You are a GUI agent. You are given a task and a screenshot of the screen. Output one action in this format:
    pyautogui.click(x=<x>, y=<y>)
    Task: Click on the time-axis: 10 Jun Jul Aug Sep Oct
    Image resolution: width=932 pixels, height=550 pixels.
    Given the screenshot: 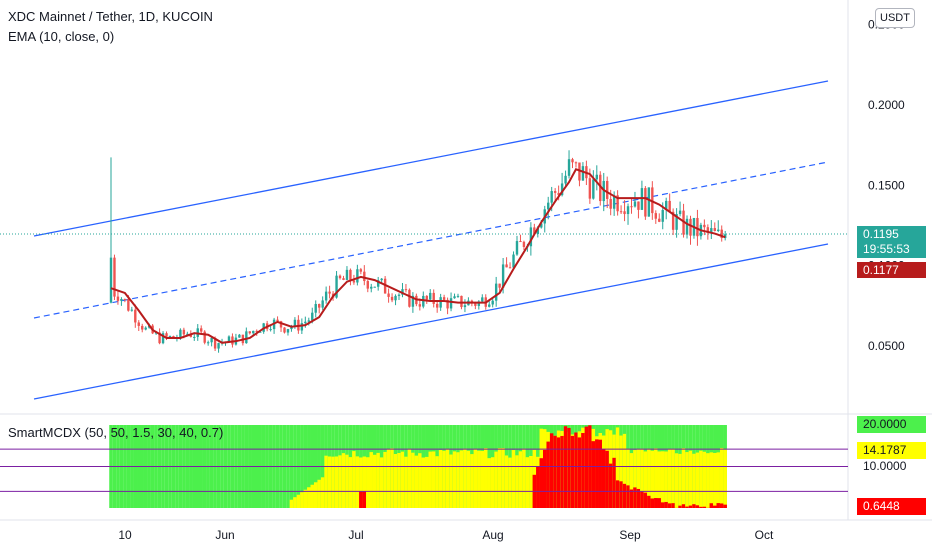 What is the action you would take?
    pyautogui.click(x=446, y=535)
    